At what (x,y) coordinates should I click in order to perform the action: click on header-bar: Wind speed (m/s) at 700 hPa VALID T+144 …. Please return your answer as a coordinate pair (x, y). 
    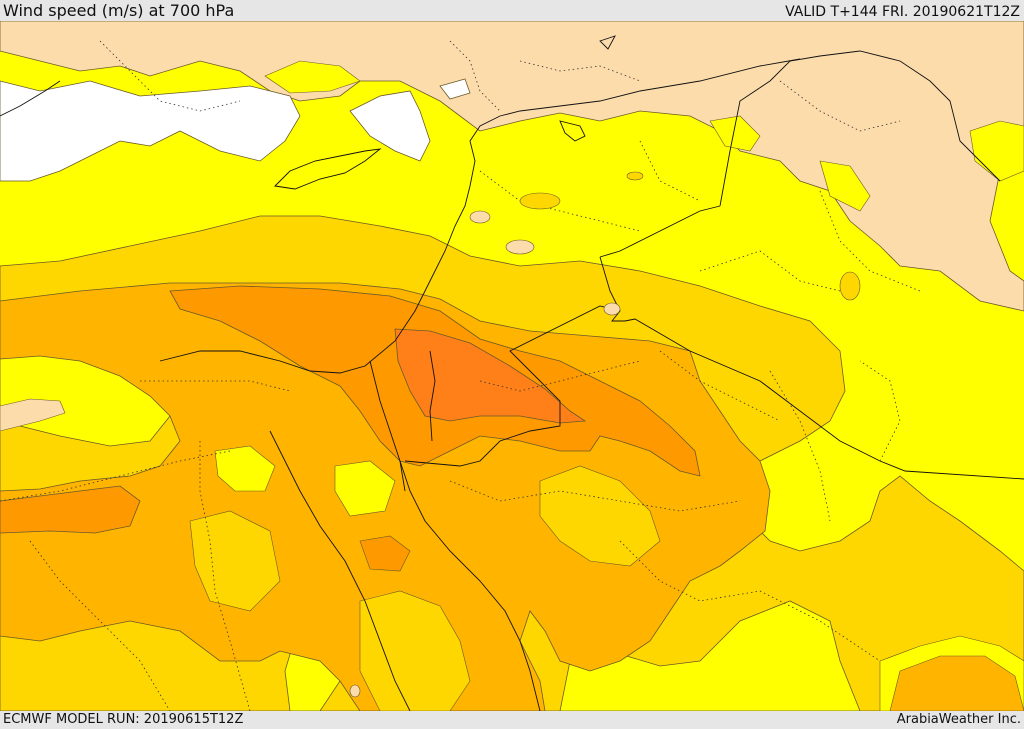
    Looking at the image, I should click on (512, 10).